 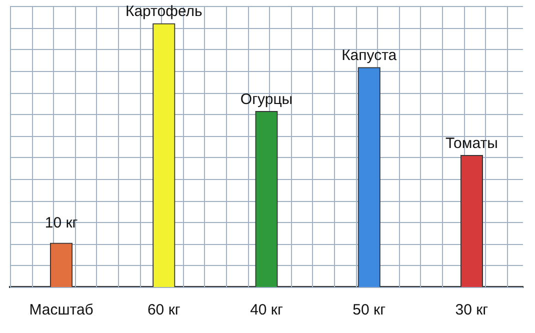 What do you see at coordinates (472, 143) in the screenshot?
I see `x-tick-label: Томаты` at bounding box center [472, 143].